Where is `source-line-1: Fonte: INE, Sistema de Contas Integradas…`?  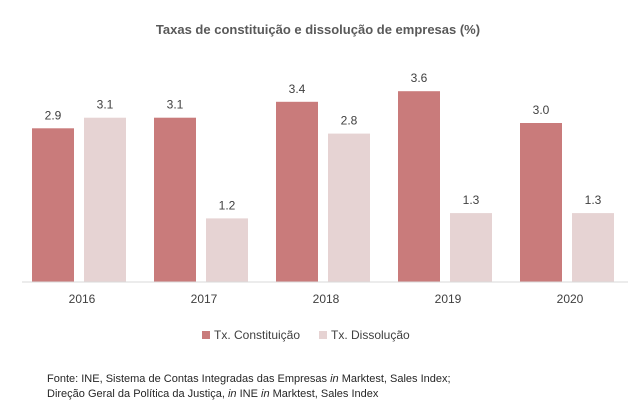 source-line-1: Fonte: INE, Sistema de Contas Integradas… is located at coordinates (249, 379).